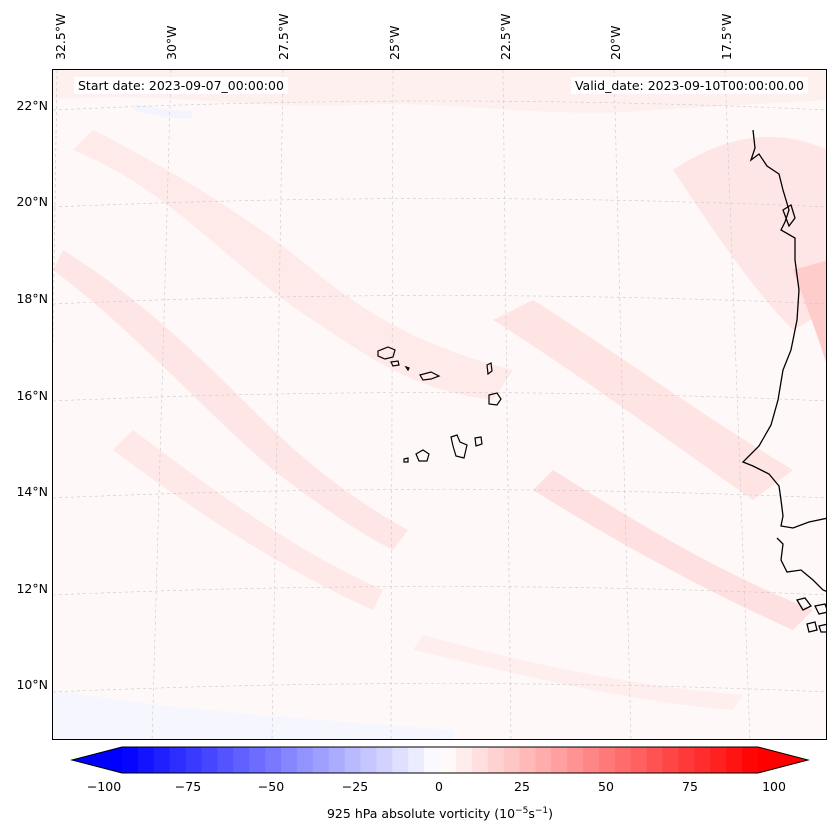 The image size is (837, 839). I want to click on gridline-lon-22.5, so click(507, 404).